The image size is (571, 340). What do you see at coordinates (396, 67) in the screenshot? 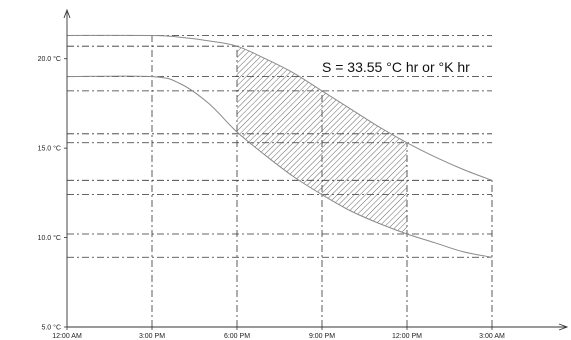
I see `degree-hour-annotation: S = 33.55 °C hr or °K hr` at bounding box center [396, 67].